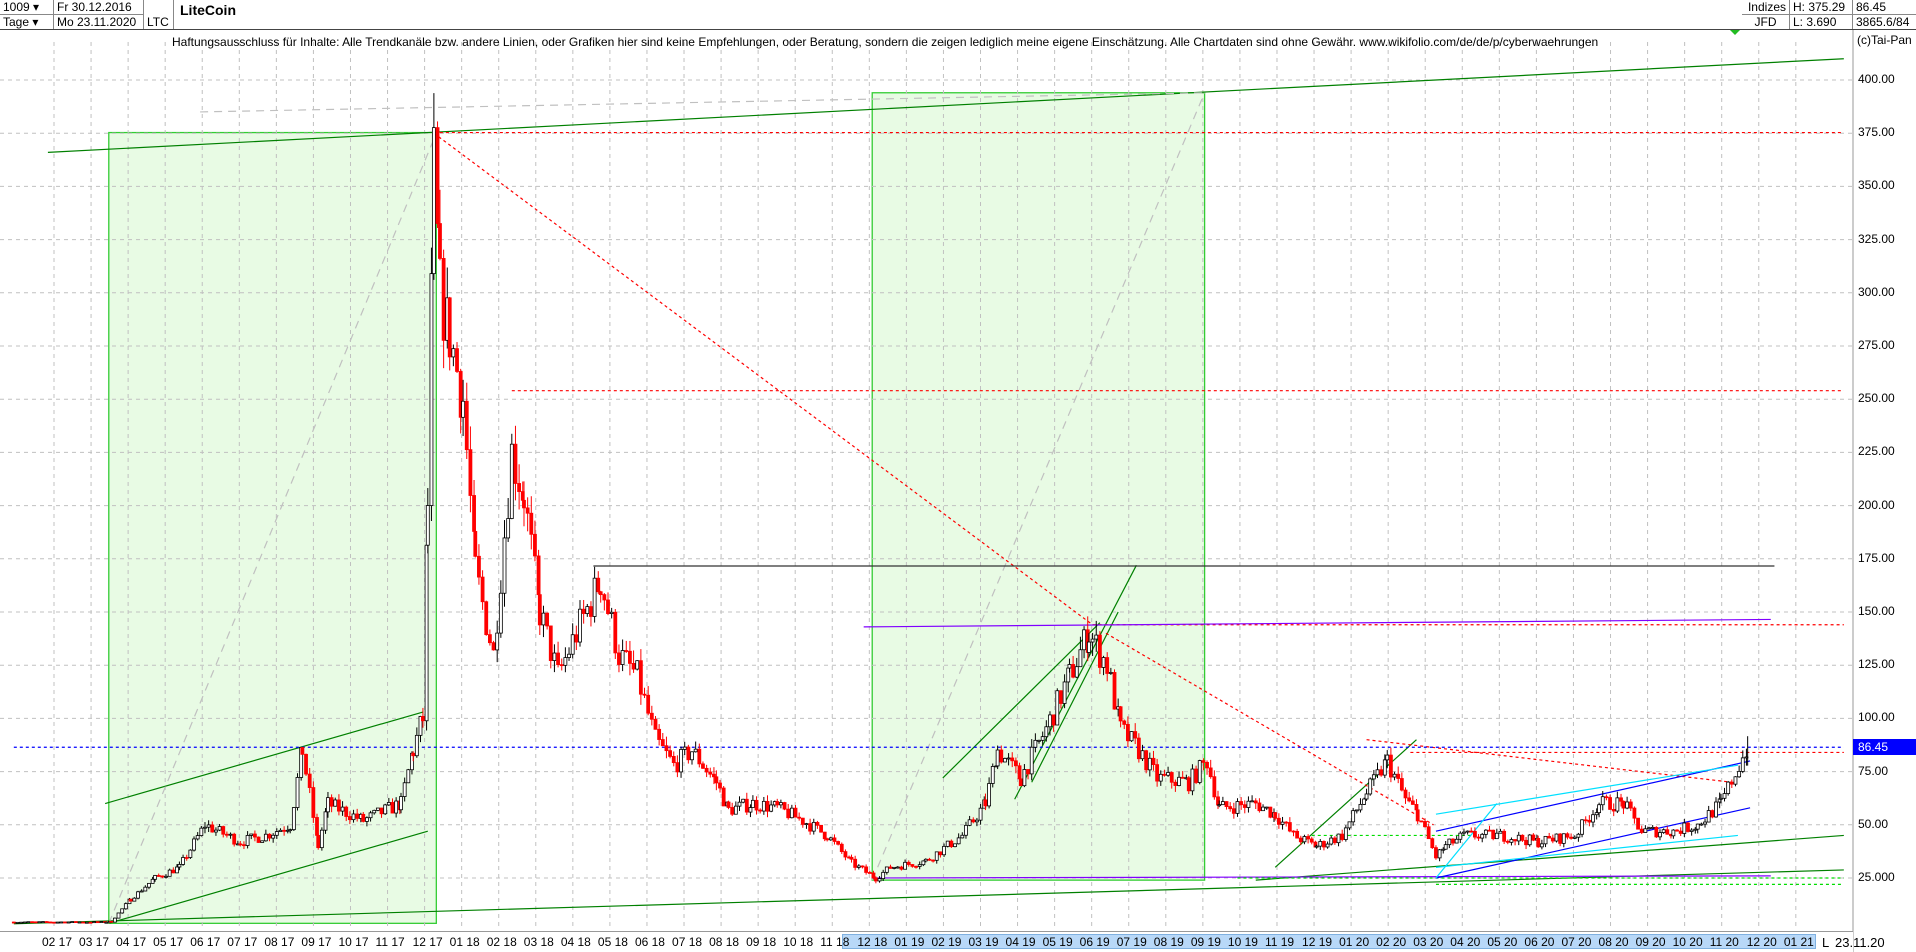 The width and height of the screenshot is (1916, 952). What do you see at coordinates (27, 7) in the screenshot?
I see `bar-count-select: 1009 ▾` at bounding box center [27, 7].